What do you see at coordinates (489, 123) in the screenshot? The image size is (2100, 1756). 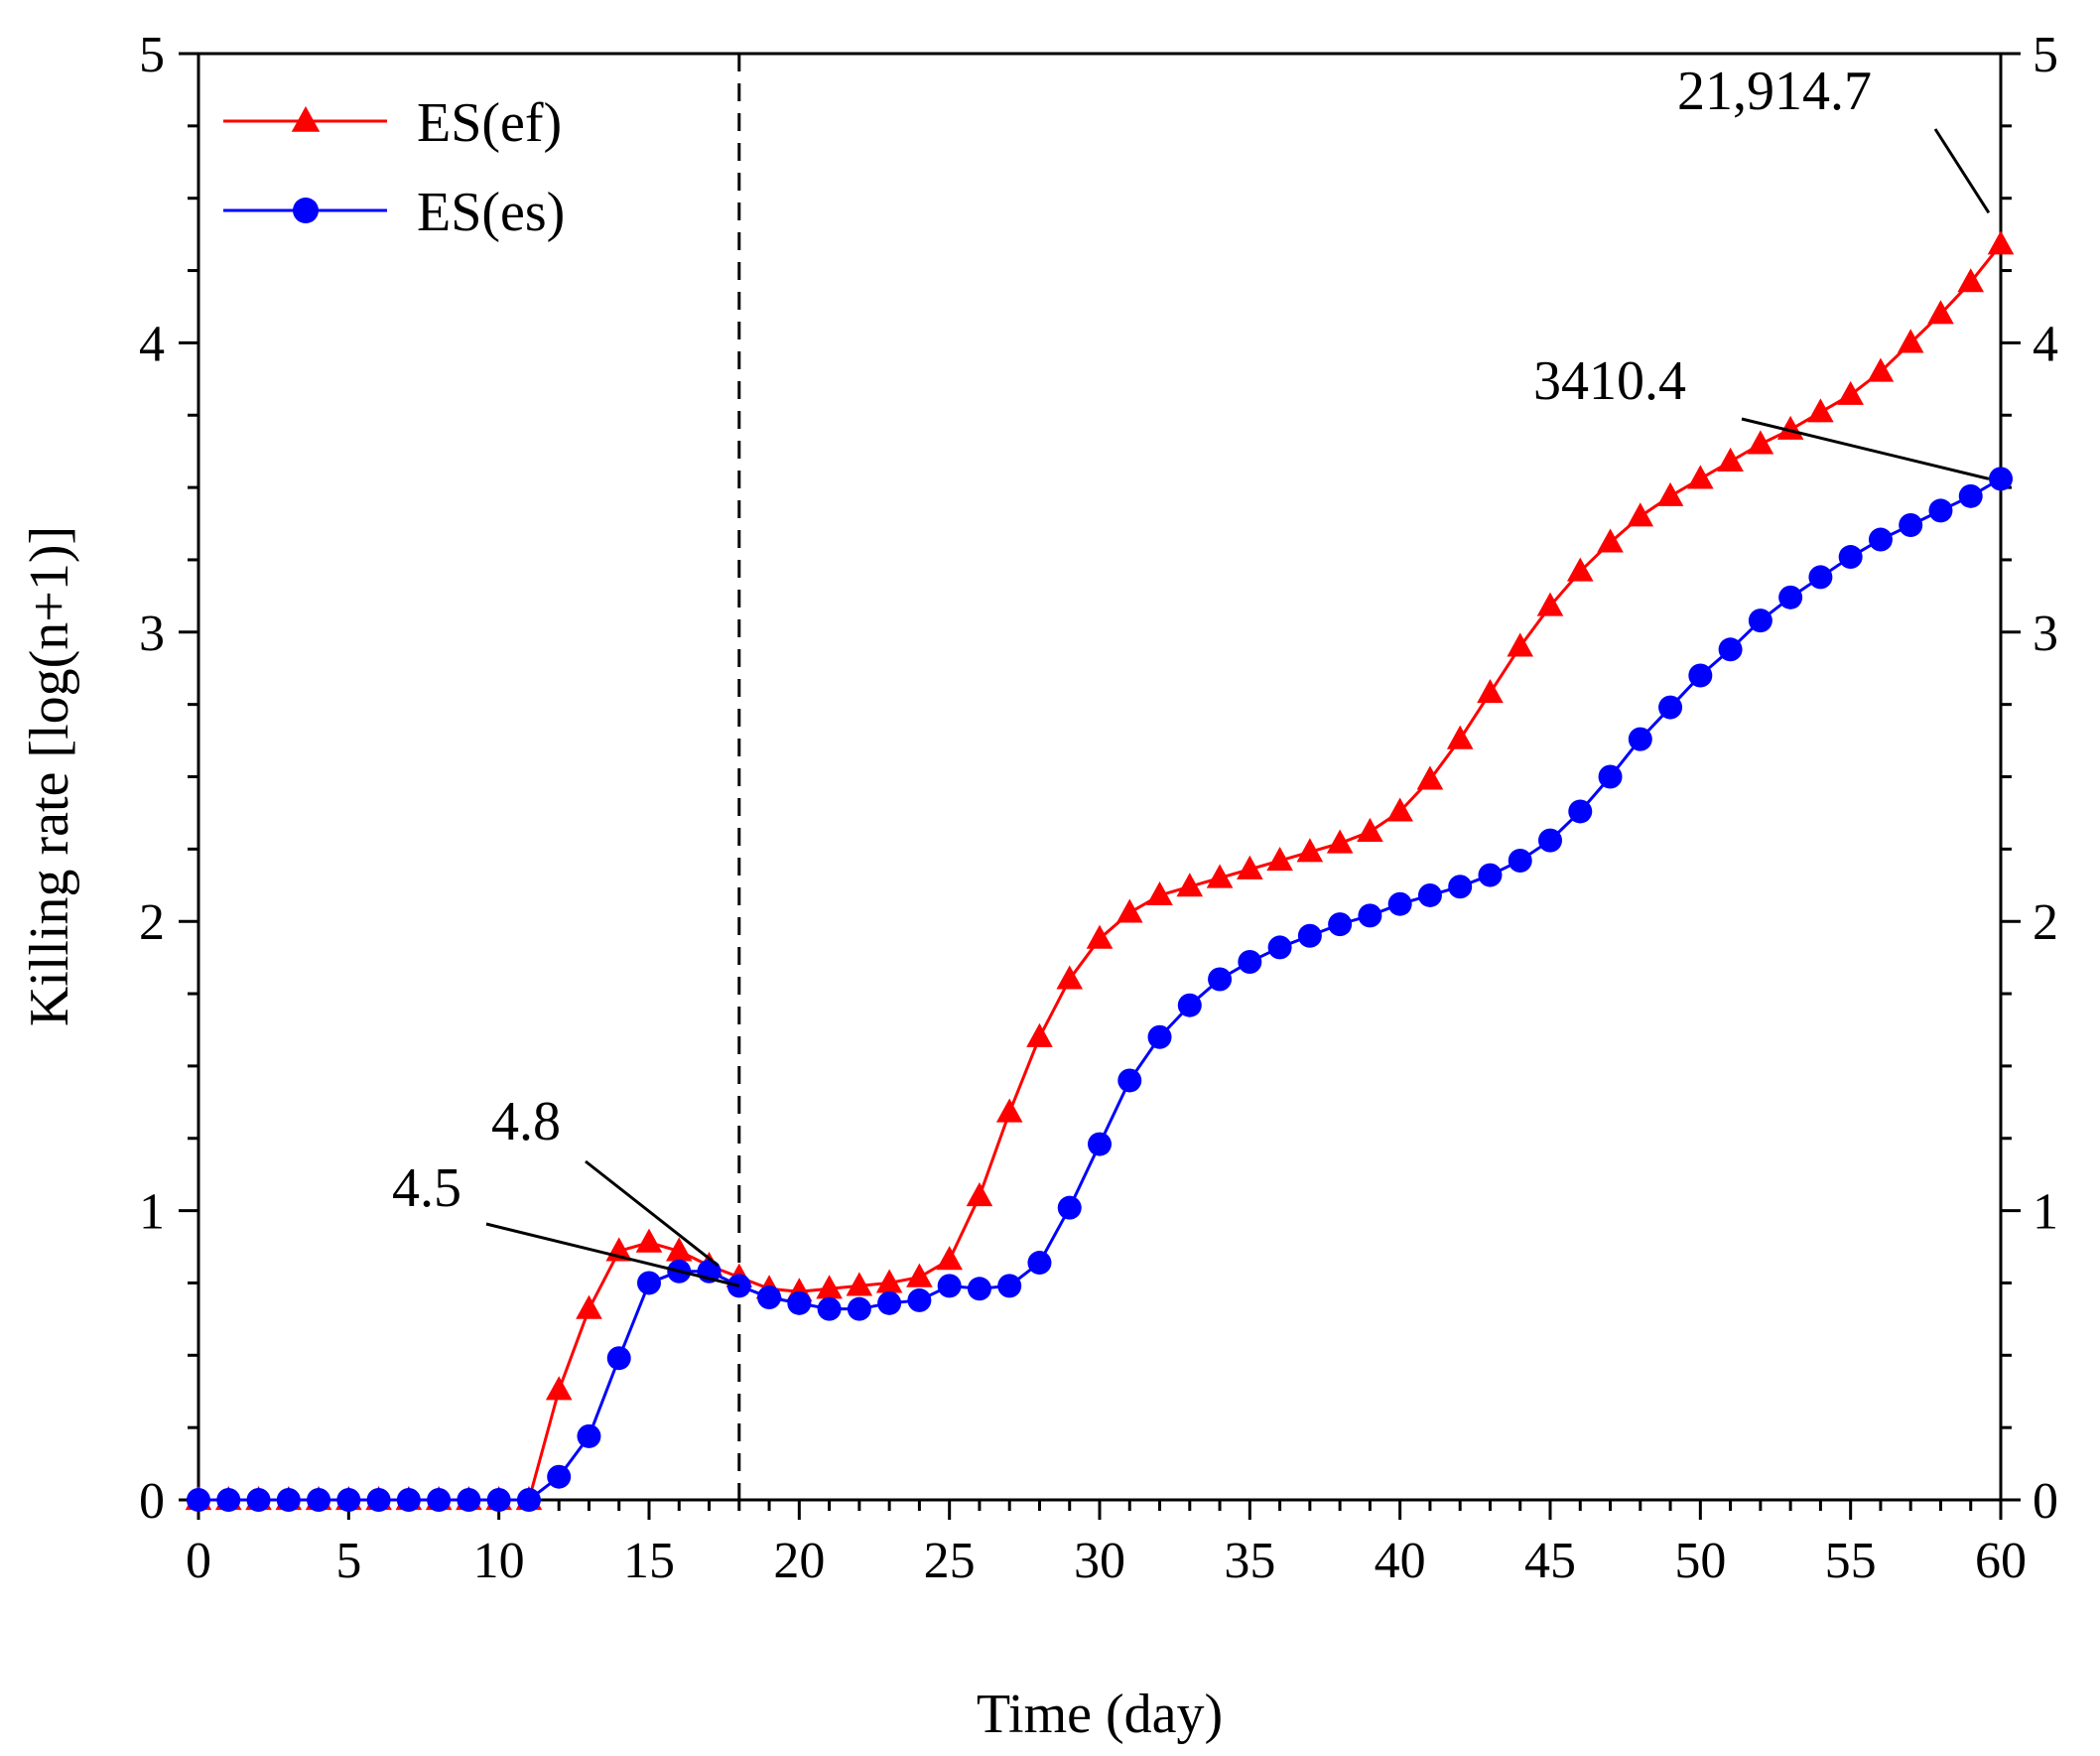 I see `legend-ef-label: ES(ef)` at bounding box center [489, 123].